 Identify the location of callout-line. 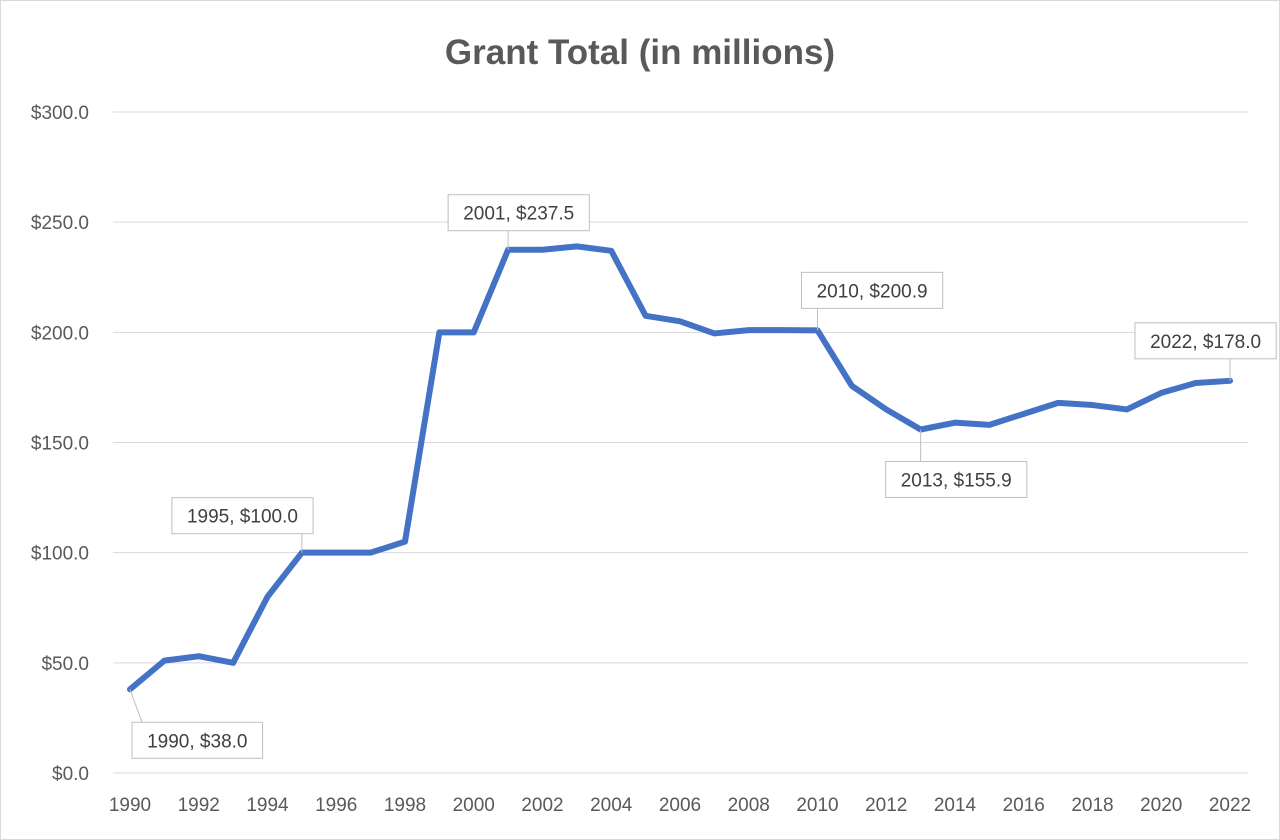
(136, 706).